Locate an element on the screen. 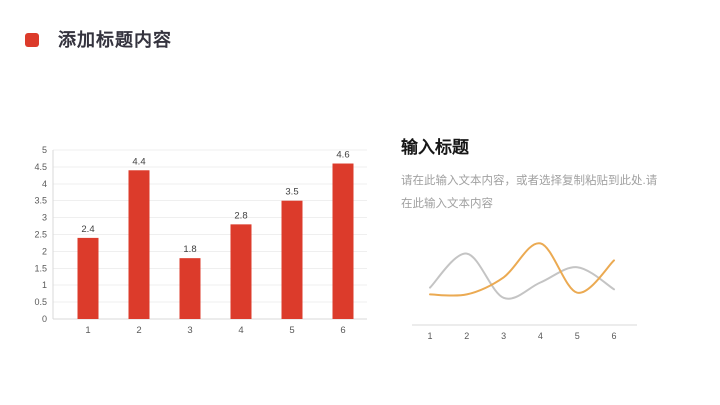  svg-text: 2.4 is located at coordinates (87, 229).